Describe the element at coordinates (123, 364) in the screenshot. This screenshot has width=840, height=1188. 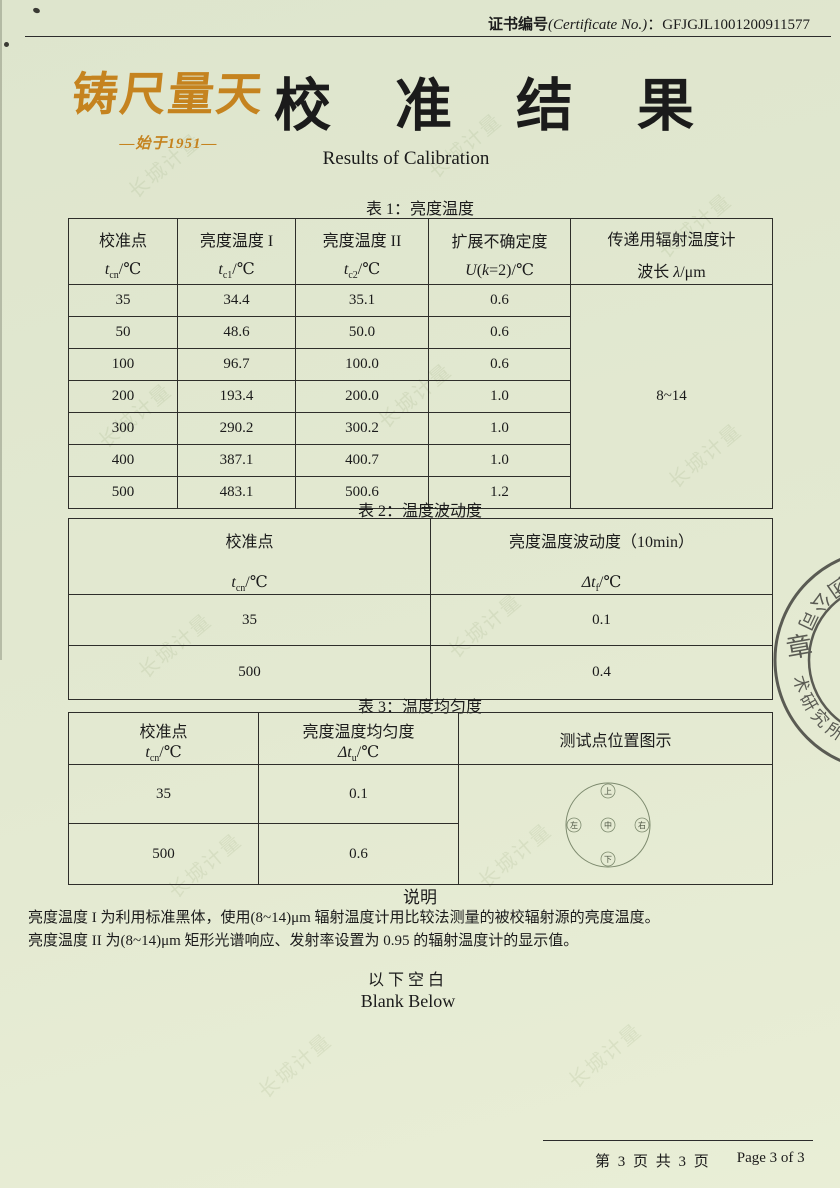
I see `table-cell: 100` at that location.